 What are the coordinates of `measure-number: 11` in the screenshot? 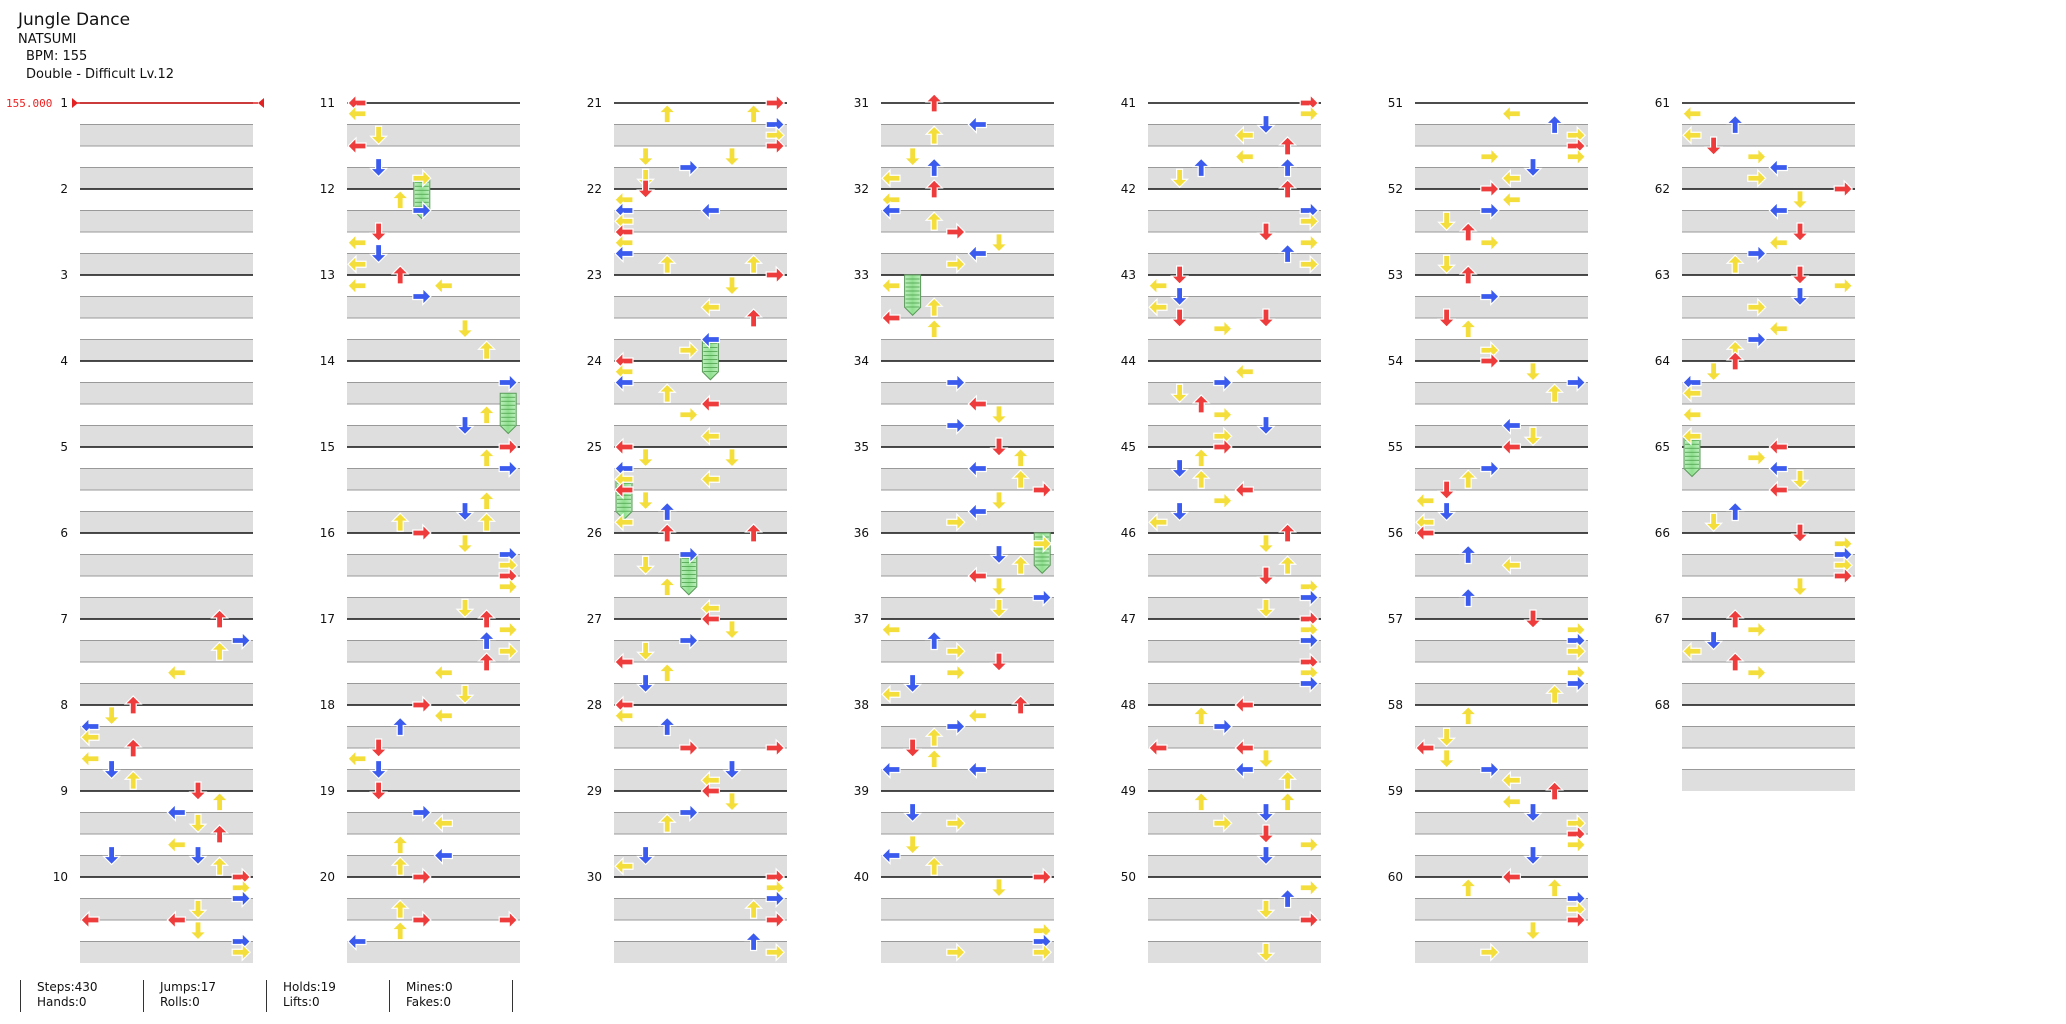 It's located at (327, 103).